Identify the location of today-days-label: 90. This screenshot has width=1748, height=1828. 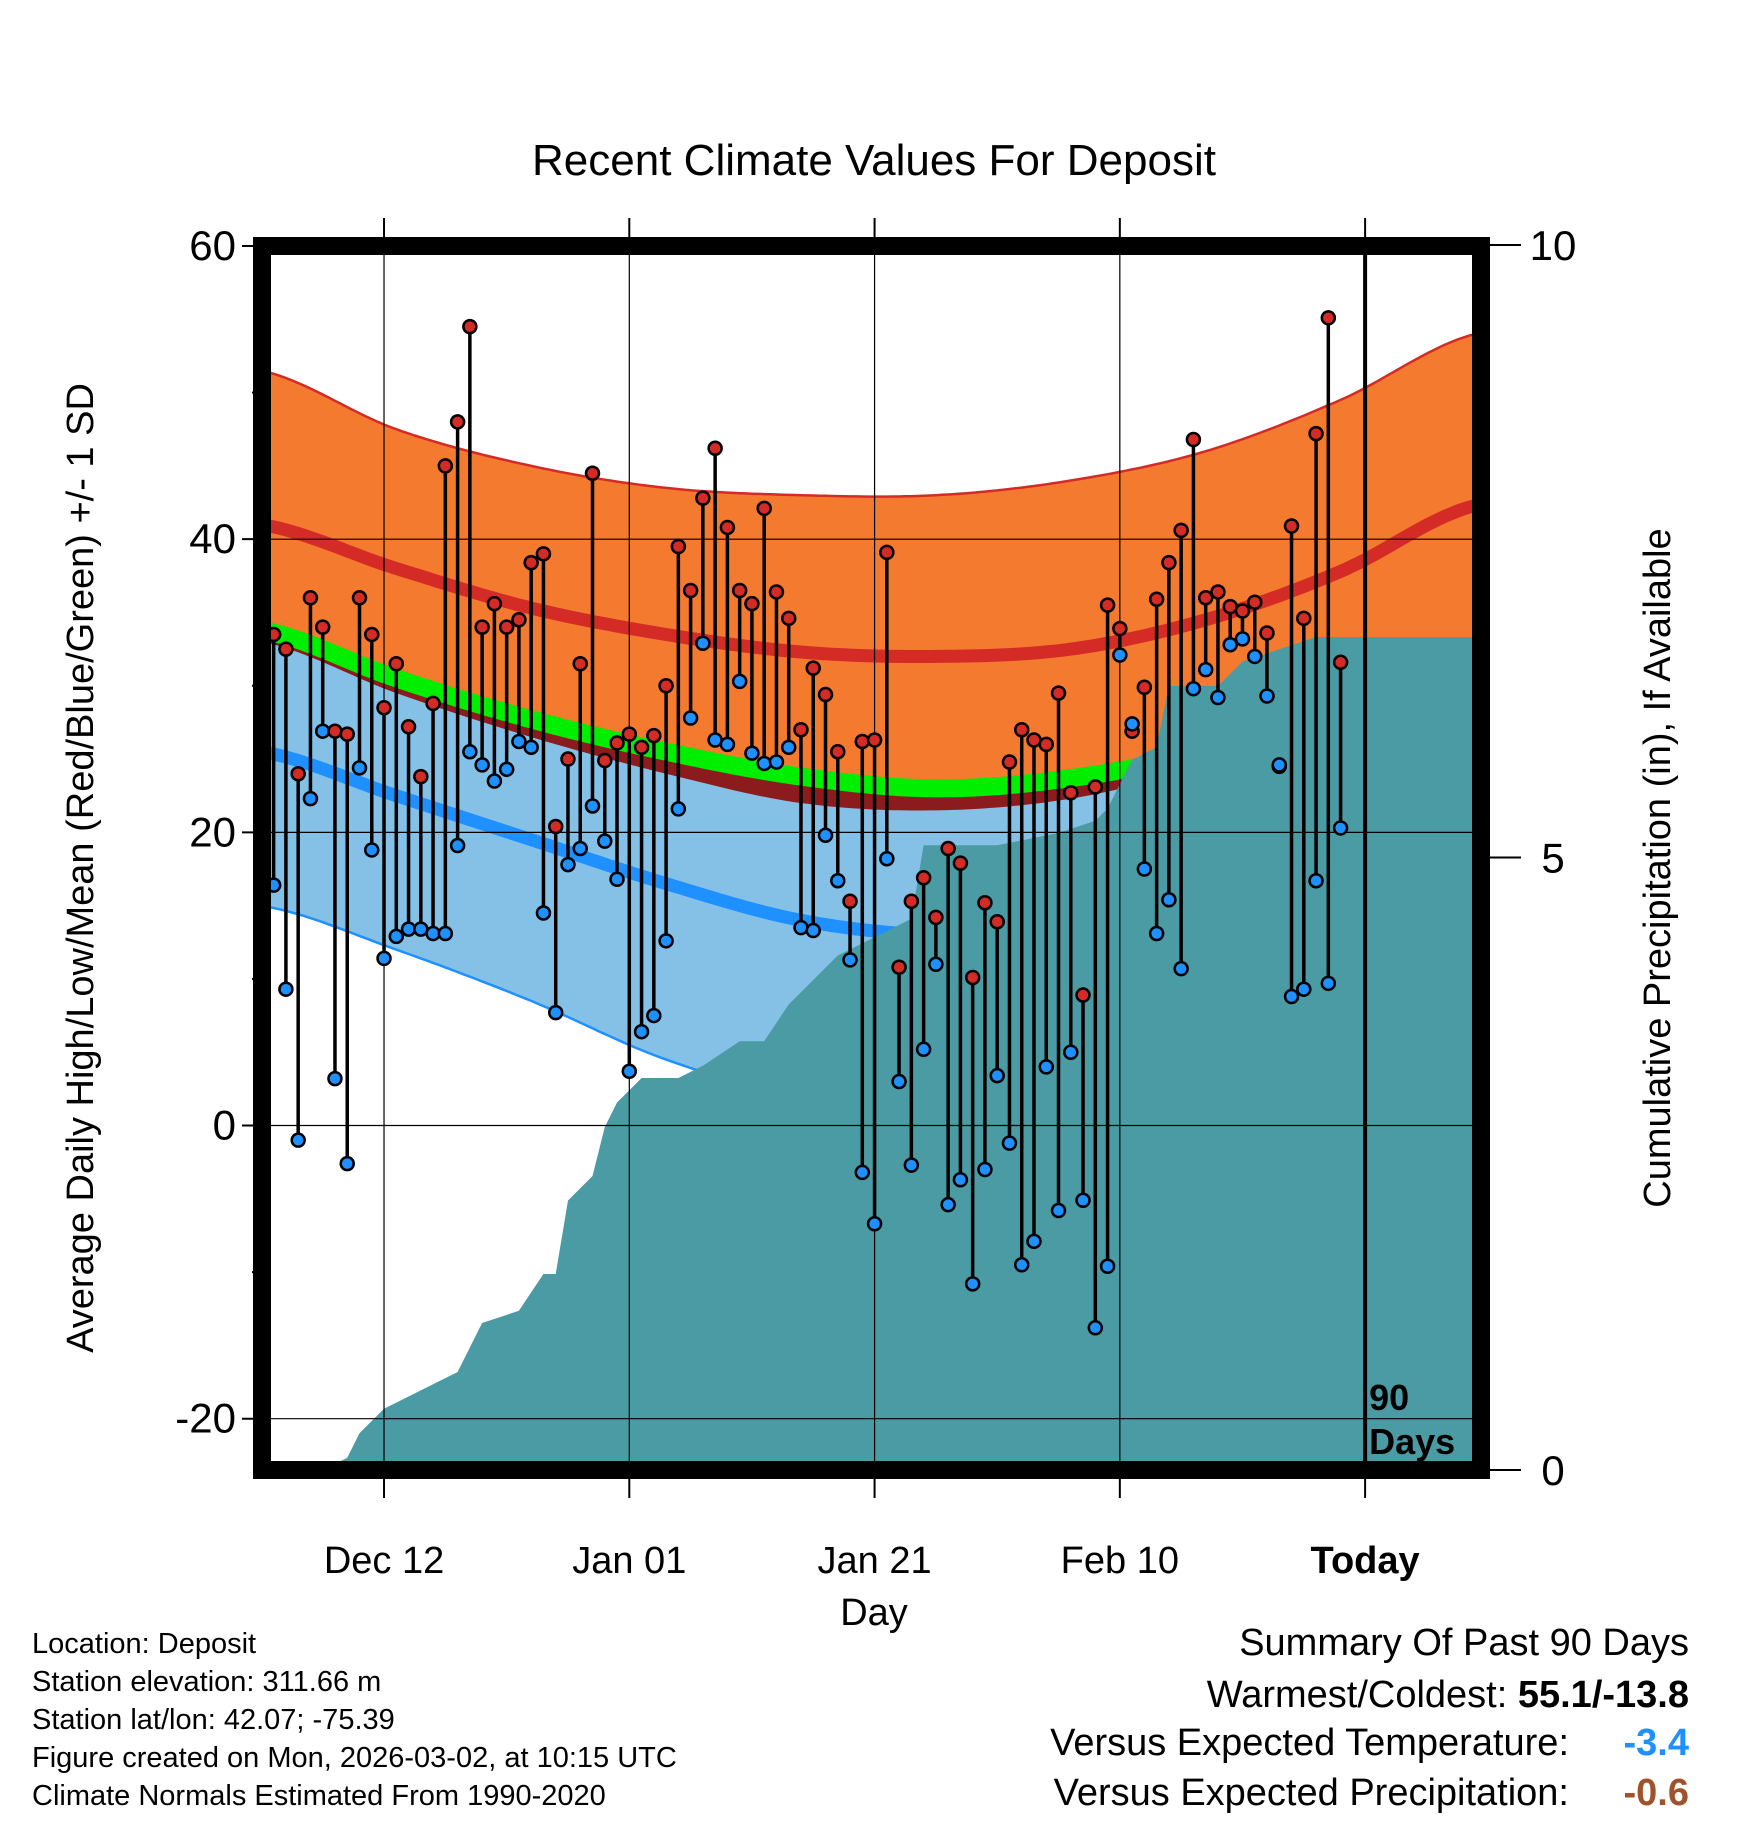
(1389, 1397).